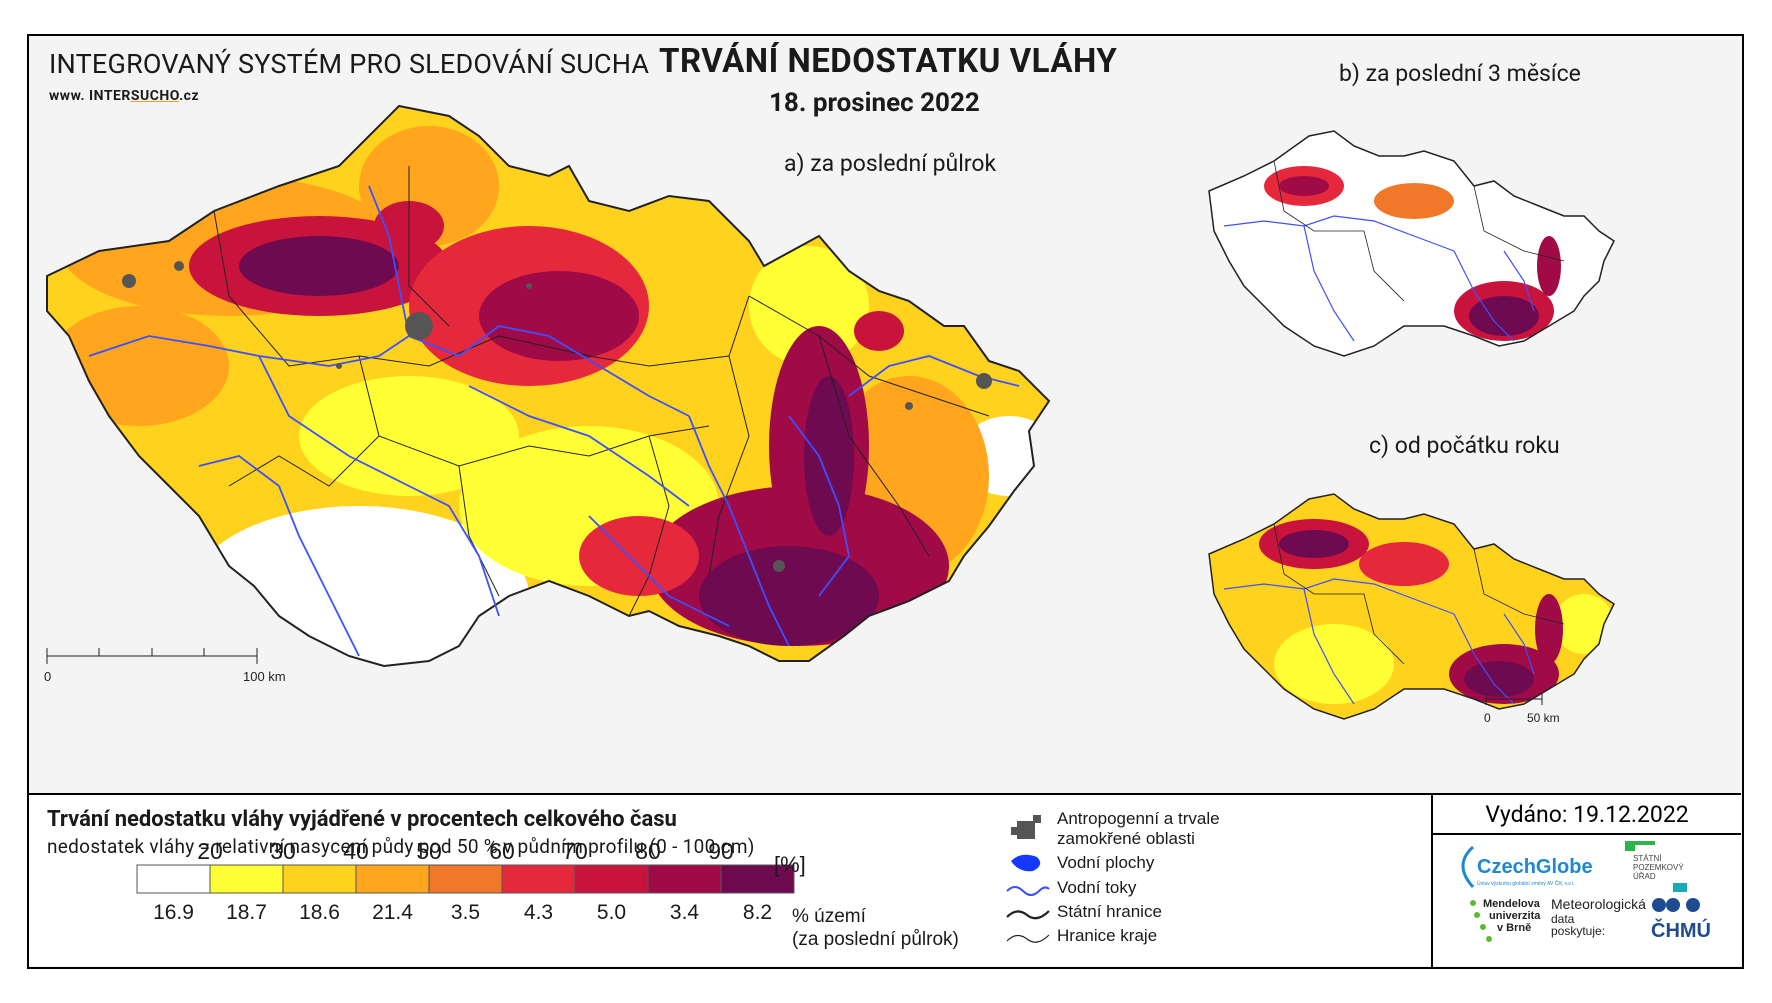 This screenshot has width=1772, height=1003. Describe the element at coordinates (1598, 904) in the screenshot. I see `svg-text: Meteorologická` at that location.